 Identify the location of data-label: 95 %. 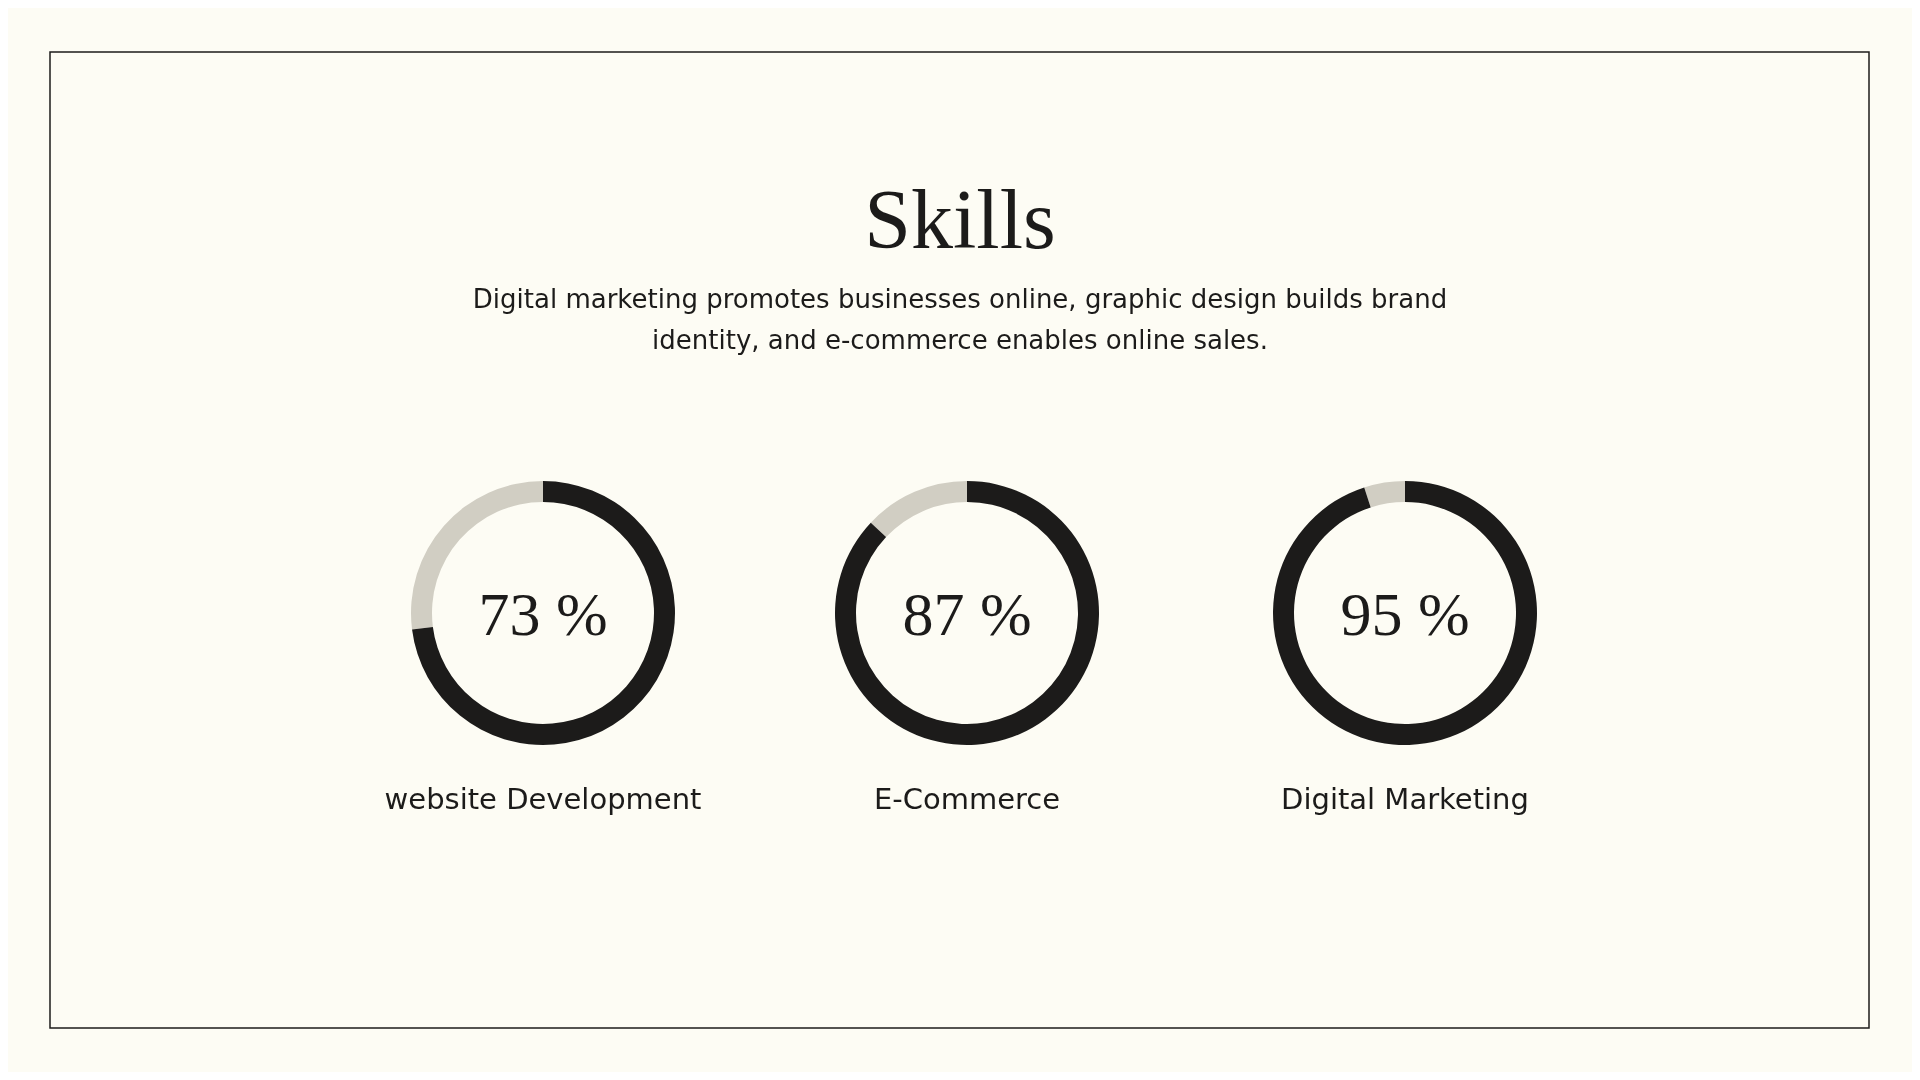
(1405, 614).